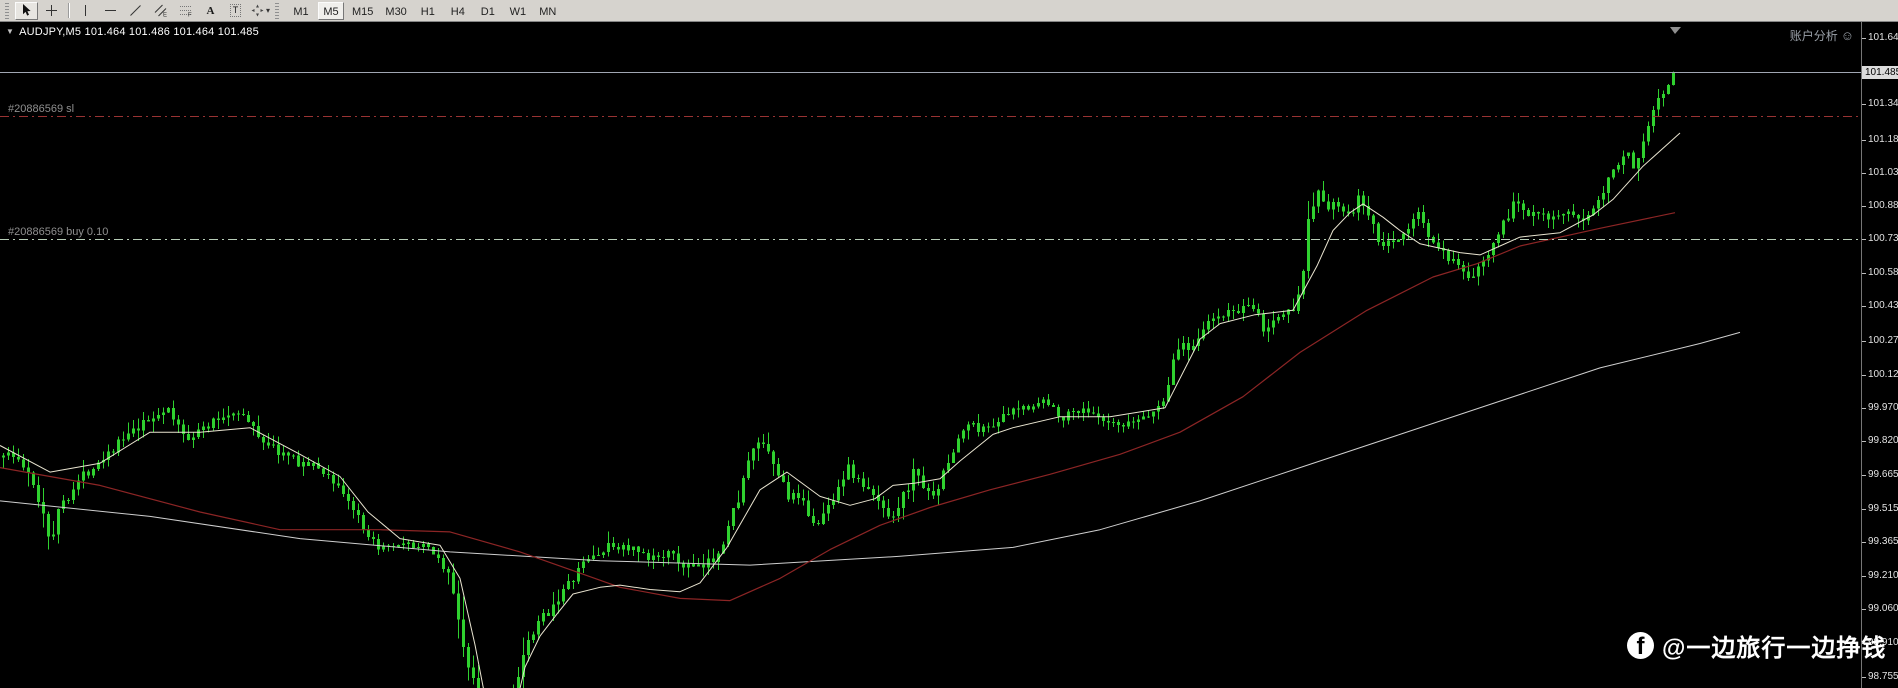  I want to click on crosshair-tool-button, so click(51, 11).